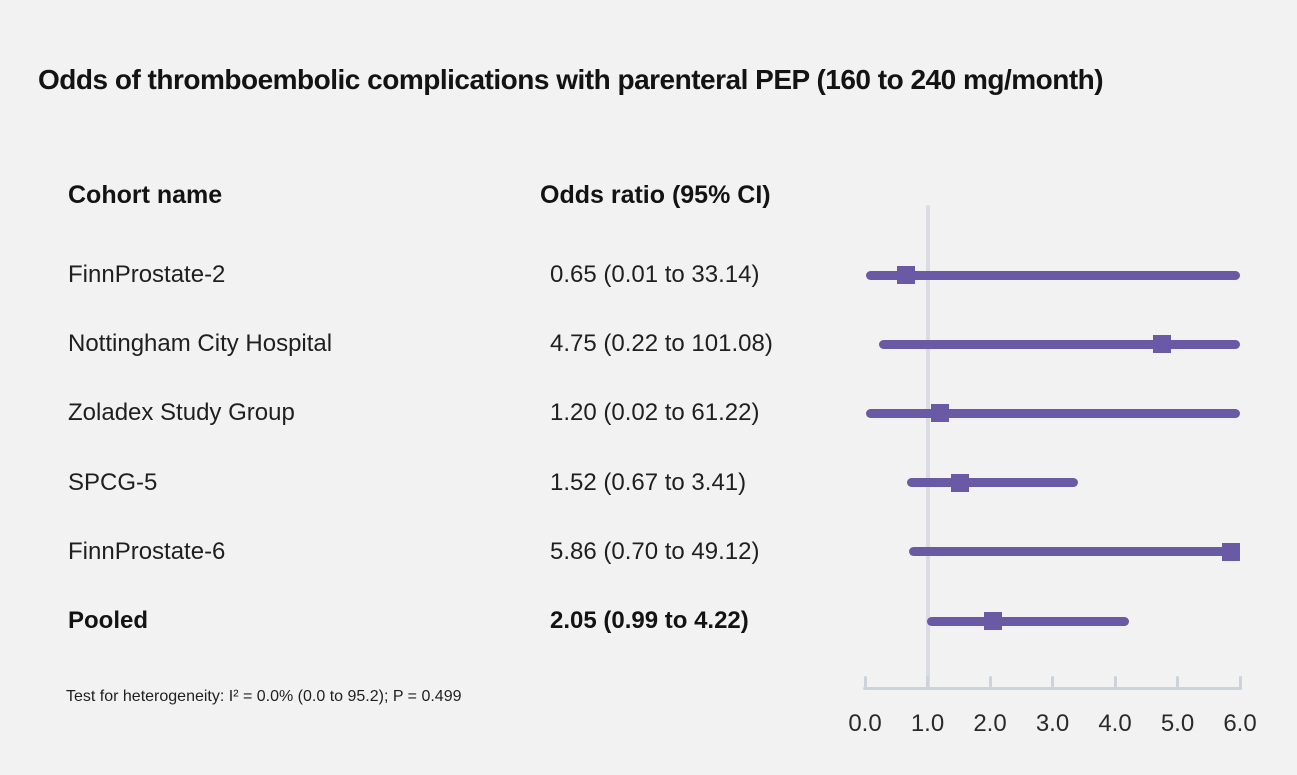 The image size is (1297, 775). Describe the element at coordinates (147, 274) in the screenshot. I see `cohort-label: FinnProstate-2` at that location.